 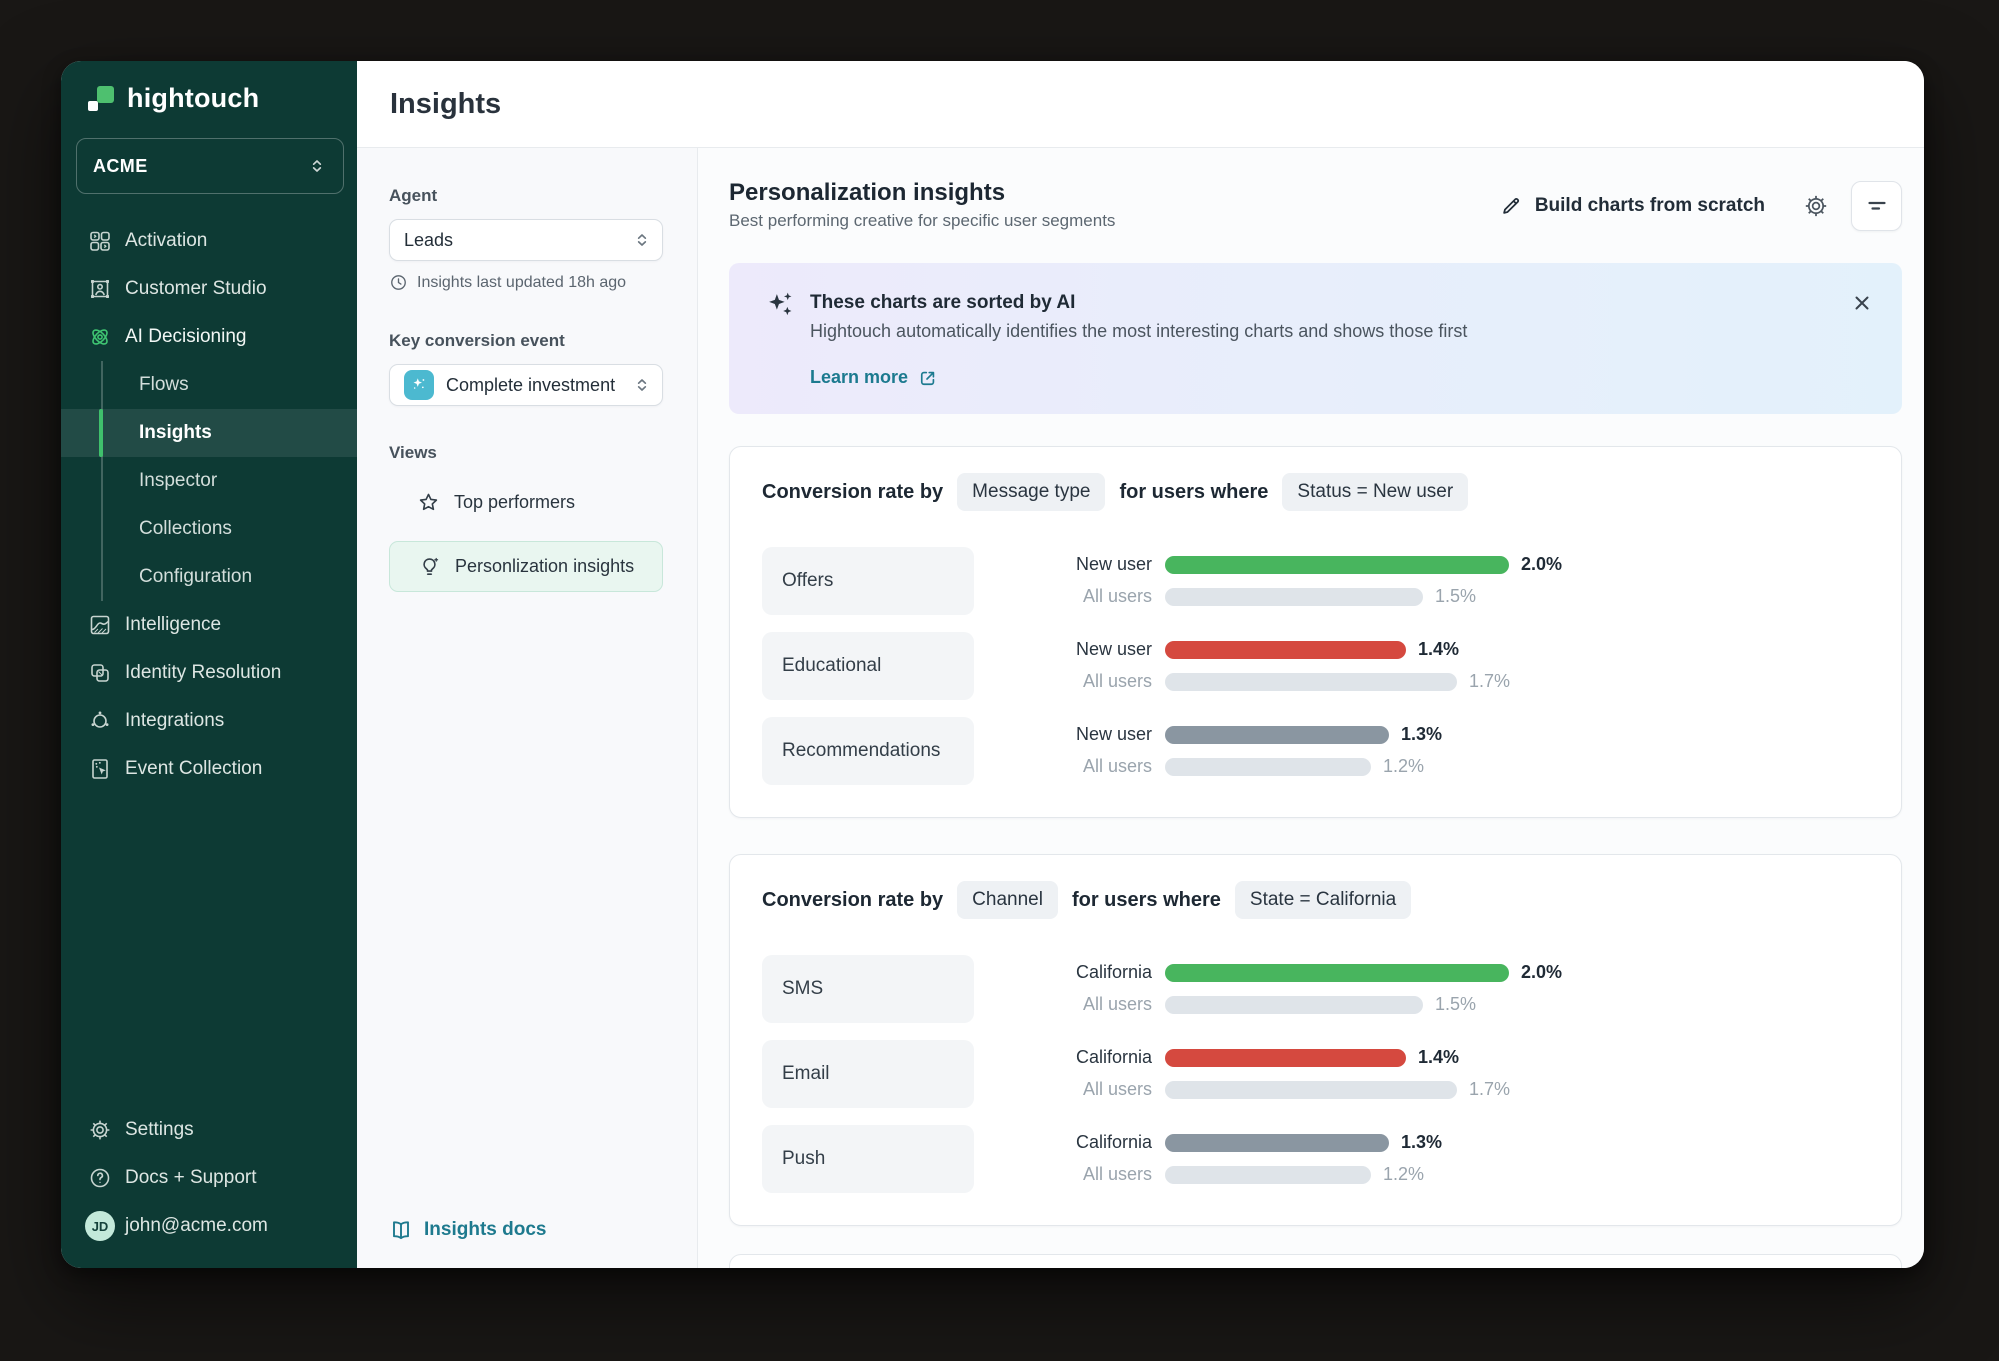 I want to click on key-conversion-event-select: Complete investment, so click(x=526, y=385).